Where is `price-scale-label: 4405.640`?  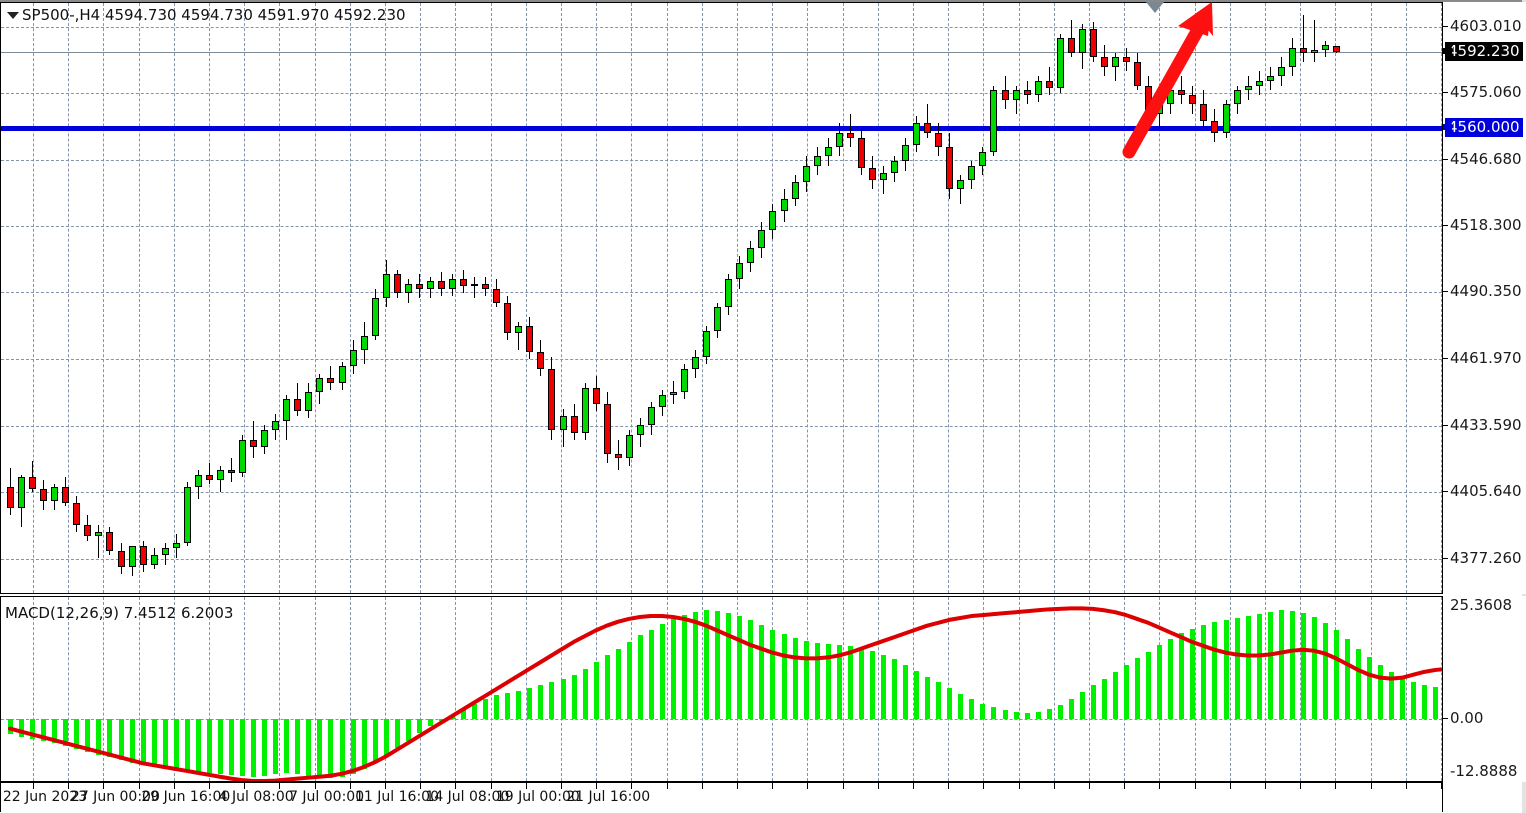
price-scale-label: 4405.640 is located at coordinates (1486, 491).